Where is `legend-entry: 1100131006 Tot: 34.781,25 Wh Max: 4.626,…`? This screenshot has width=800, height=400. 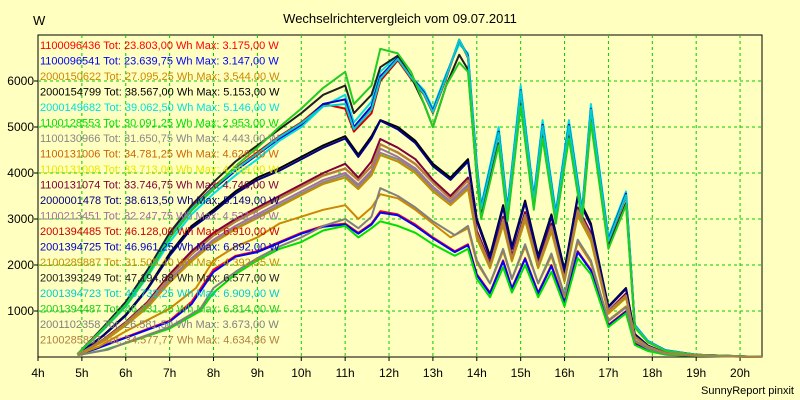
legend-entry: 1100131006 Tot: 34.781,25 Wh Max: 4.626,… is located at coordinates (159, 155).